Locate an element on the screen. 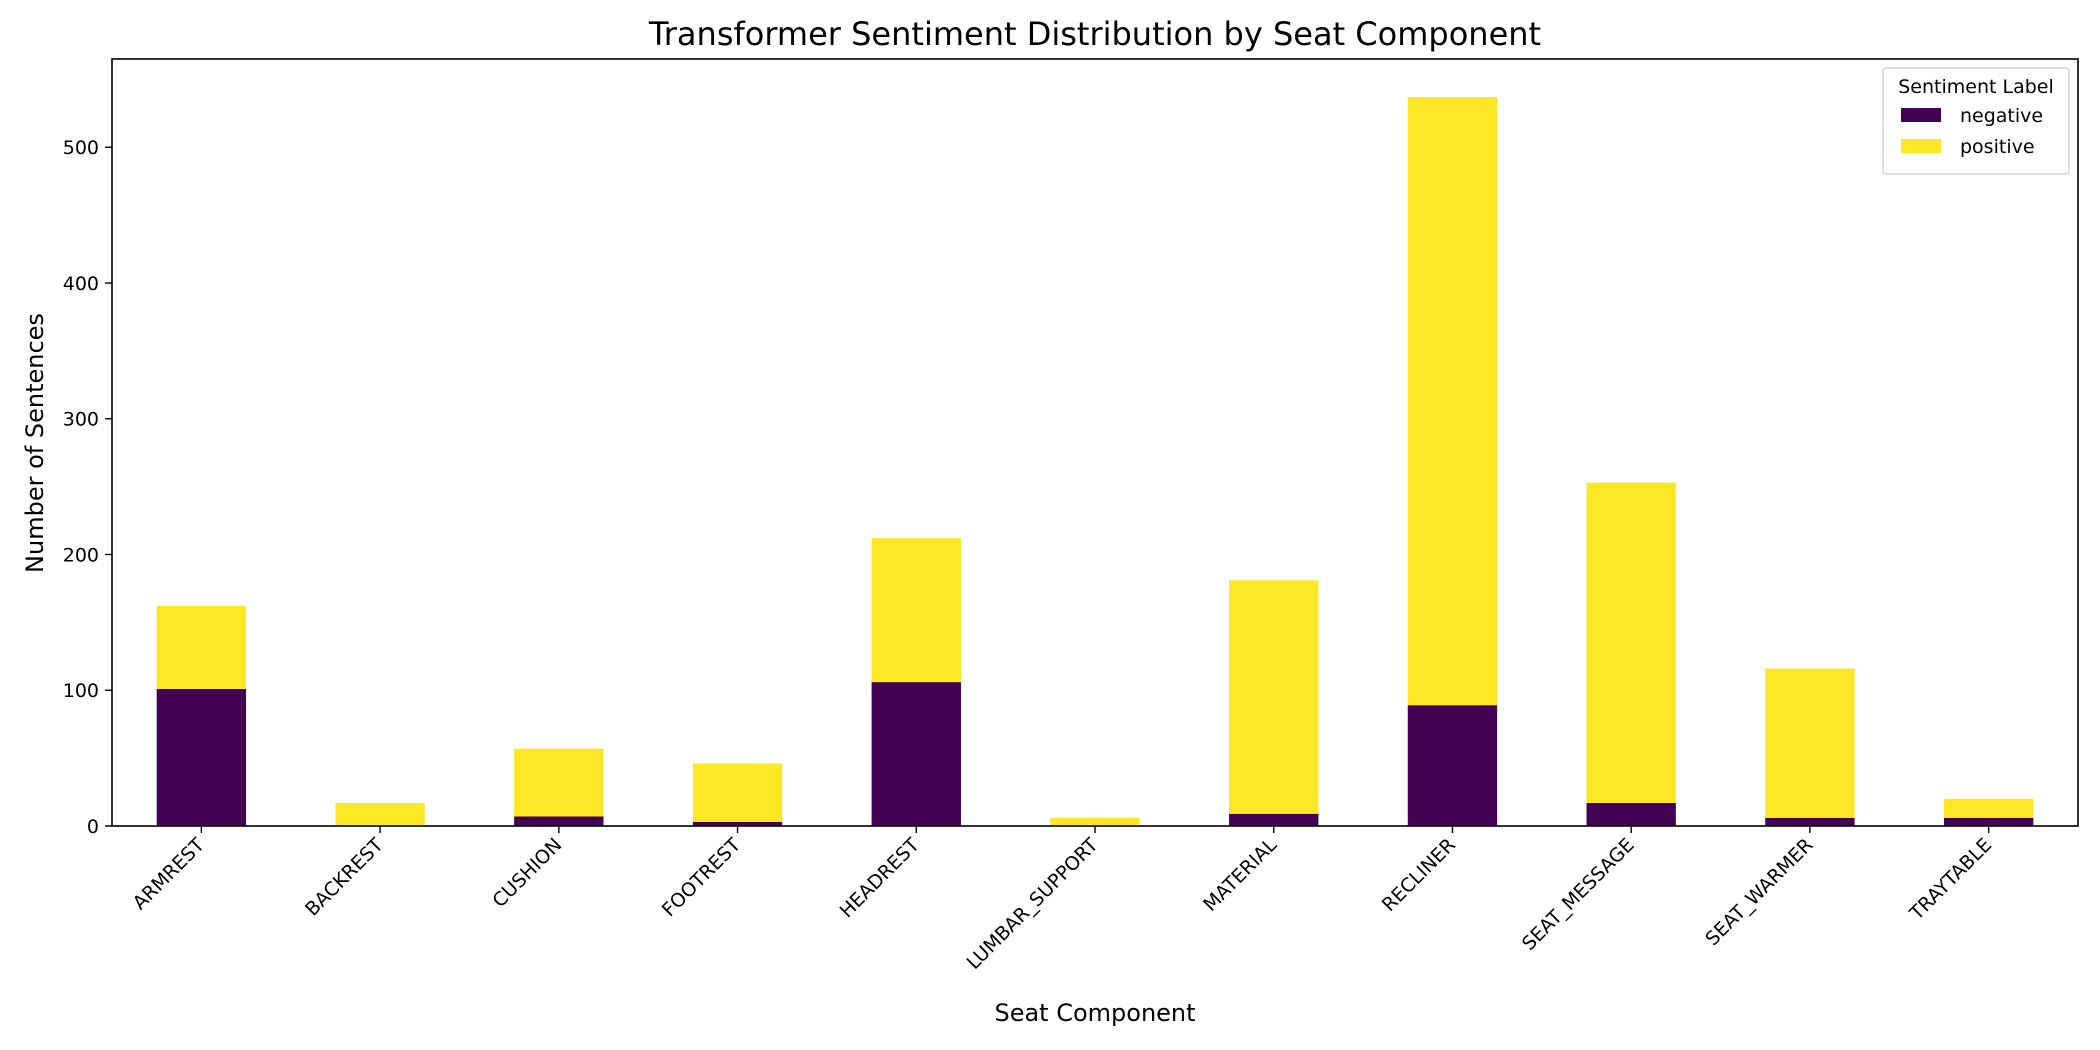 The height and width of the screenshot is (1050, 2100). bar-lumbar-support-positive is located at coordinates (1095, 821).